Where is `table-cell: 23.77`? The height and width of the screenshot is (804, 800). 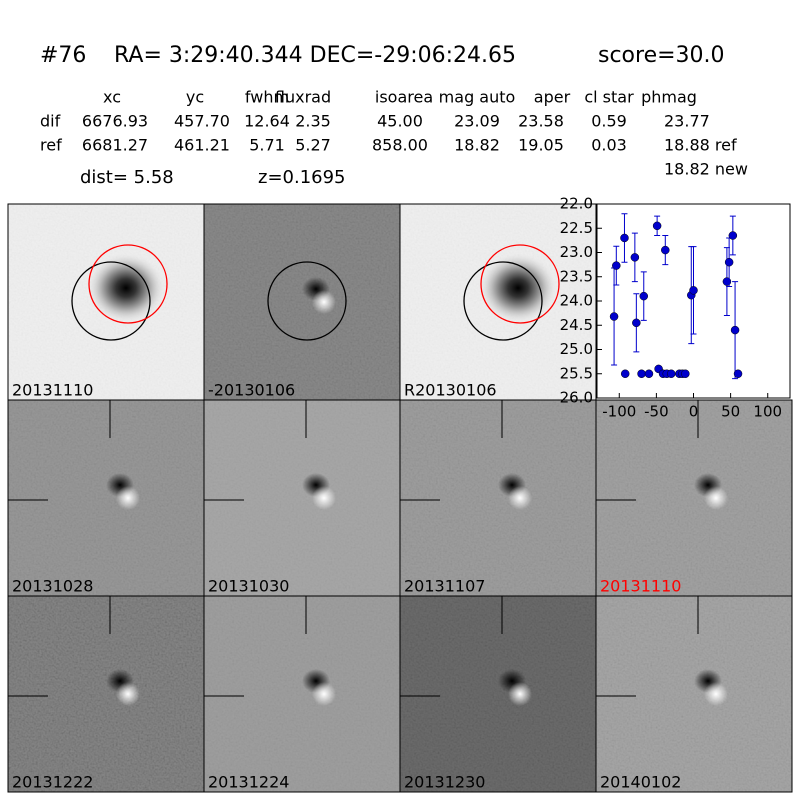 table-cell: 23.77 is located at coordinates (687, 121).